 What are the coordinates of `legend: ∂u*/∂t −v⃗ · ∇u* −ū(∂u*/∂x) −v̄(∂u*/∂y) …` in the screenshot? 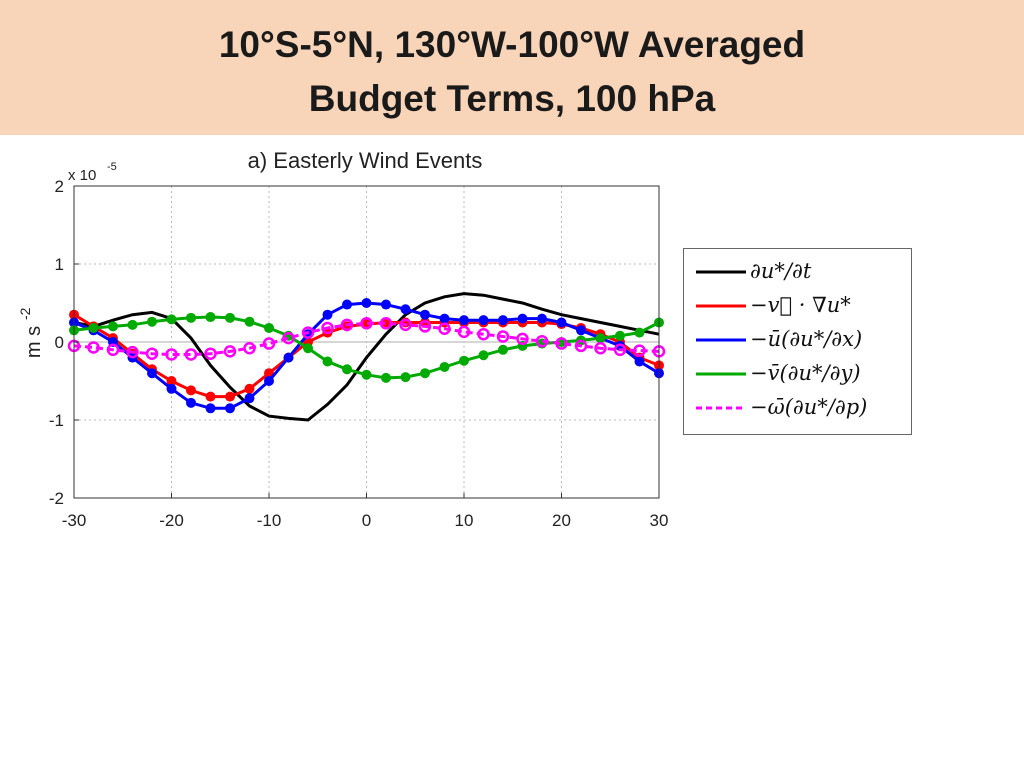 It's located at (797, 341).